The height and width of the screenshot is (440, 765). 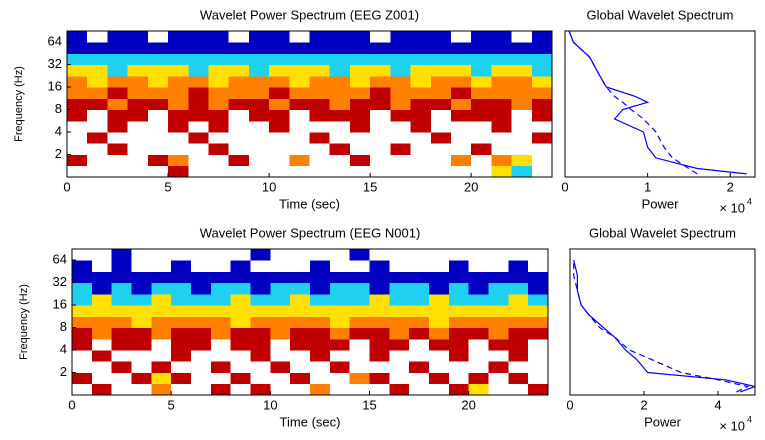 I want to click on x-exponent: 4, so click(x=749, y=419).